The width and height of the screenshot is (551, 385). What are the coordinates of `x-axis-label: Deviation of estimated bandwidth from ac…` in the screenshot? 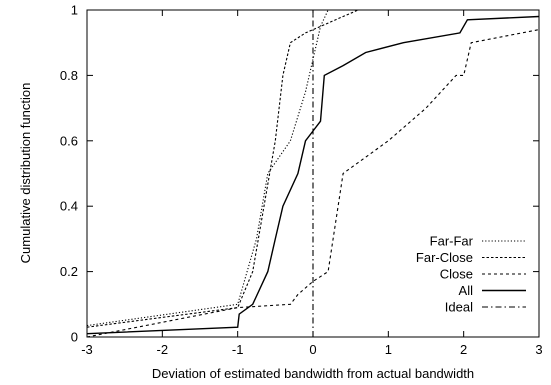 It's located at (313, 373).